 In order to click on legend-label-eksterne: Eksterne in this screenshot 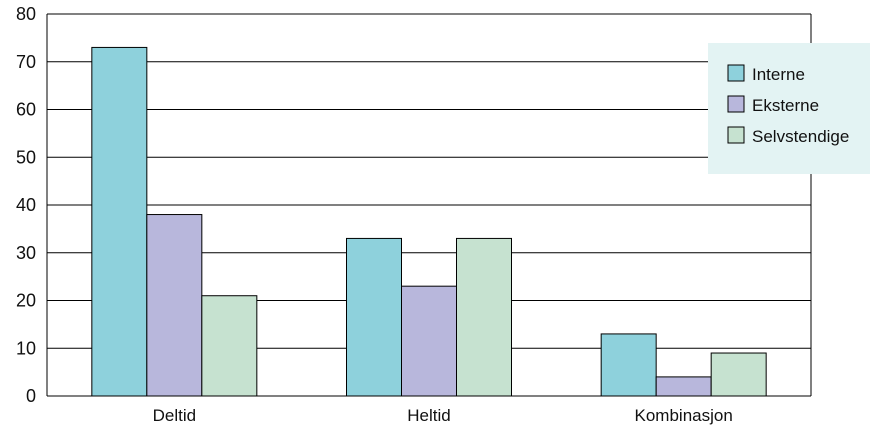, I will do `click(785, 105)`.